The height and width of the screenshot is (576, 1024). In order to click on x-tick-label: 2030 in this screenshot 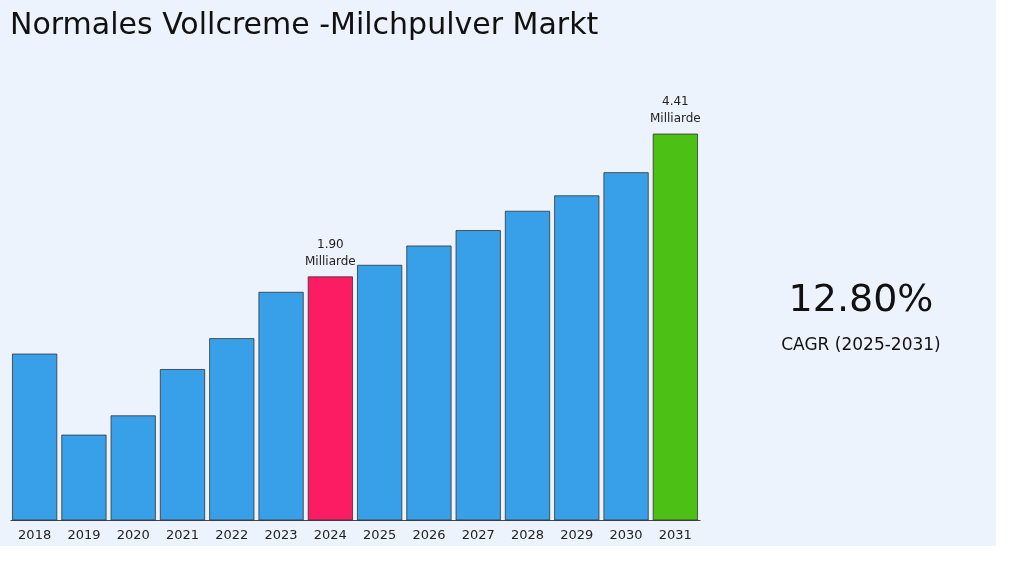, I will do `click(626, 534)`.